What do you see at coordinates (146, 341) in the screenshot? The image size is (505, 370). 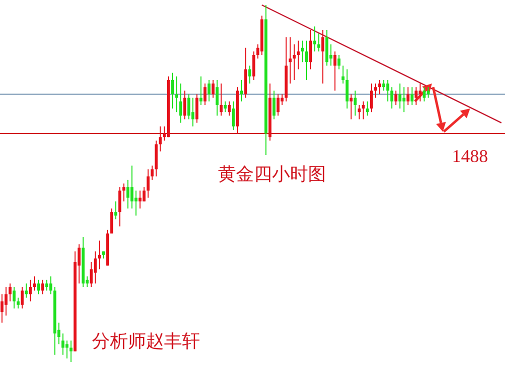 I see `annotation: 分析师赵丰轩` at bounding box center [146, 341].